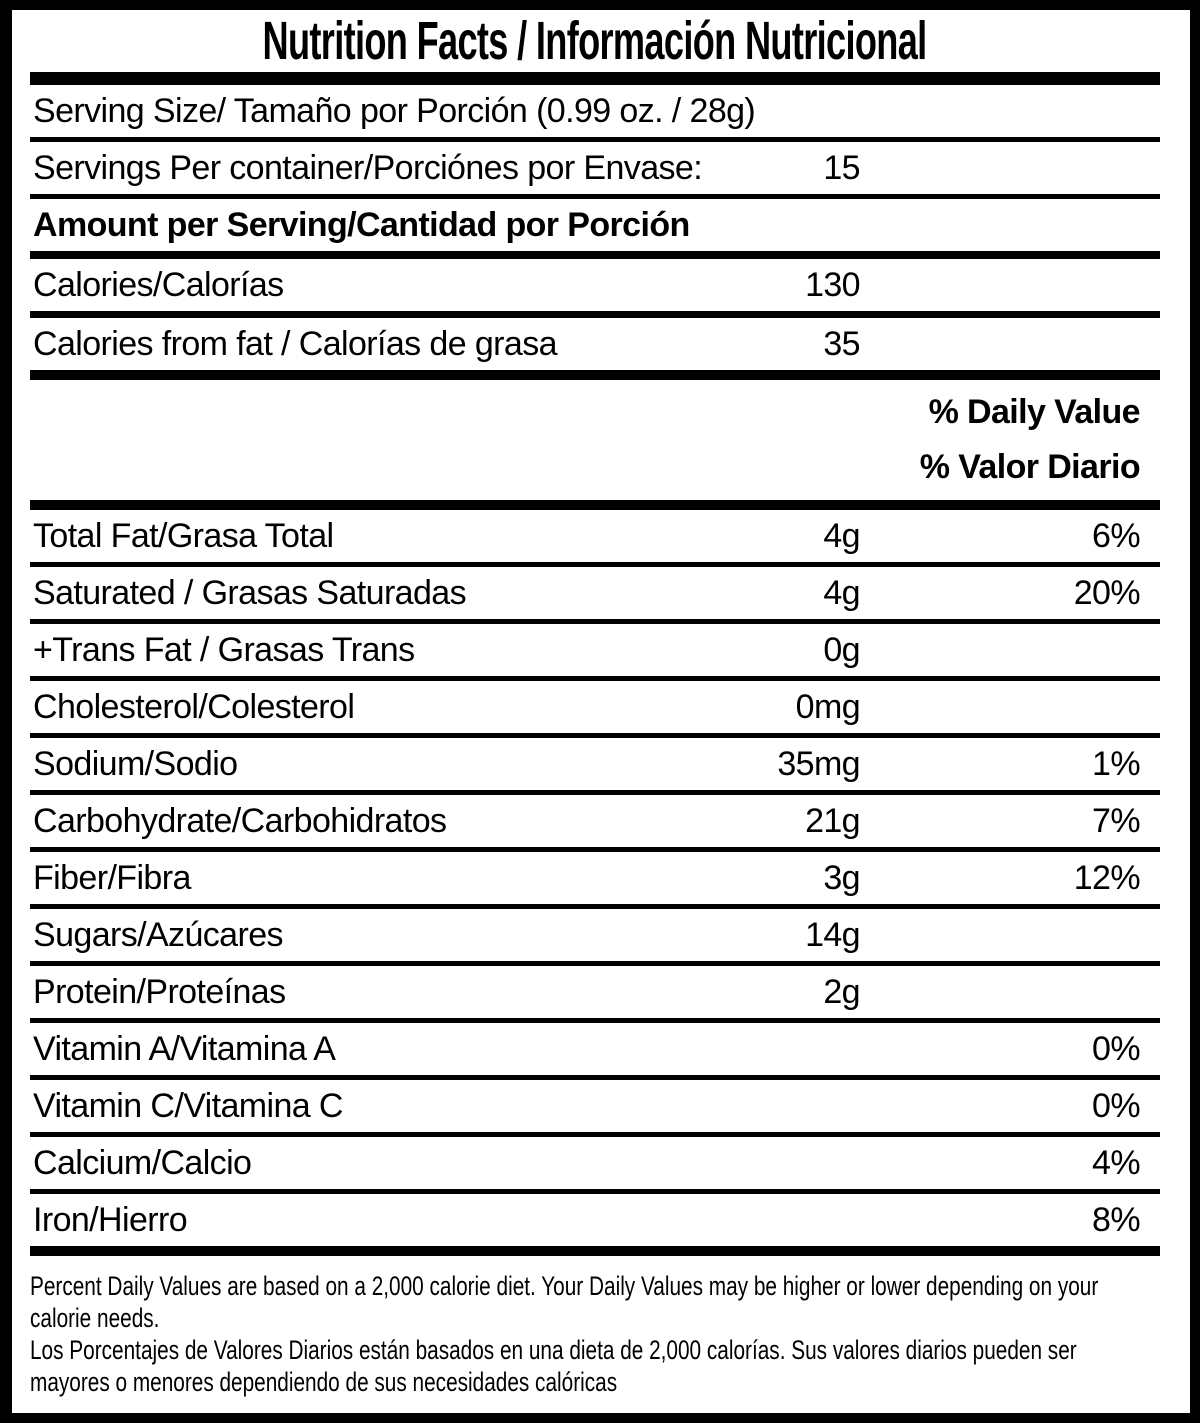  I want to click on nutrient-amount: 0g, so click(841, 649).